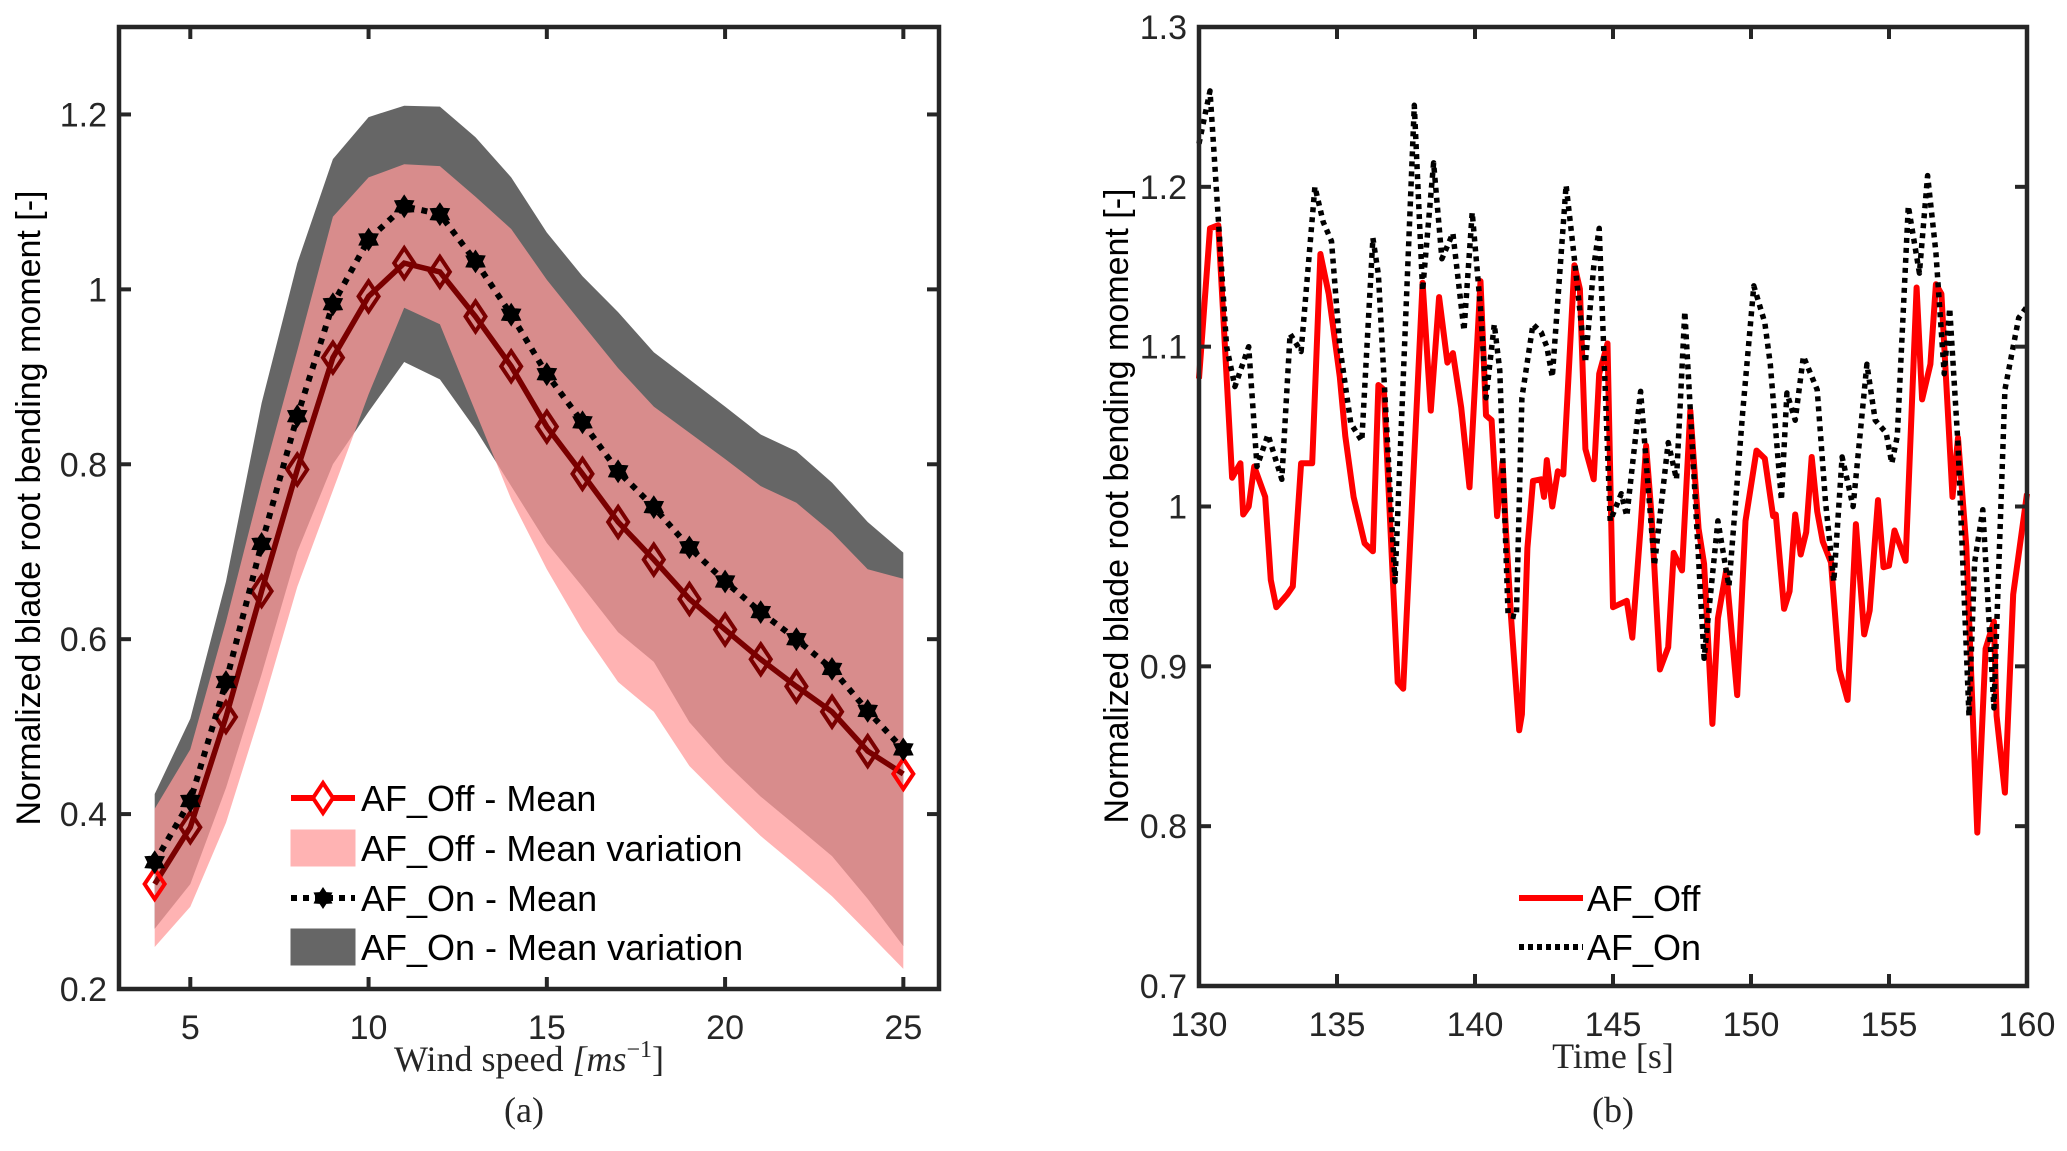 The height and width of the screenshot is (1151, 2067). I want to click on b-y-tick-label: 1, so click(1177, 508).